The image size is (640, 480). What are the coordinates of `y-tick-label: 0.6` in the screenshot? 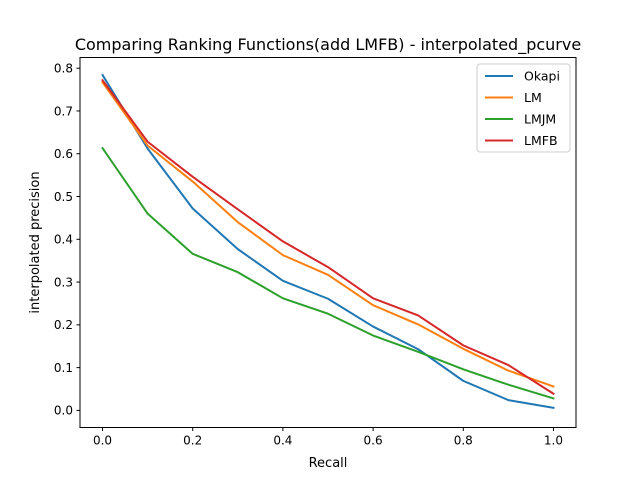 It's located at (63, 154).